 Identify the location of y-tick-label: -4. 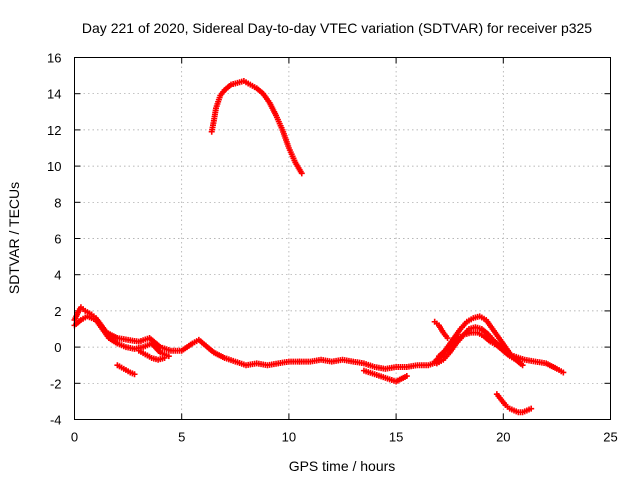
(56, 420).